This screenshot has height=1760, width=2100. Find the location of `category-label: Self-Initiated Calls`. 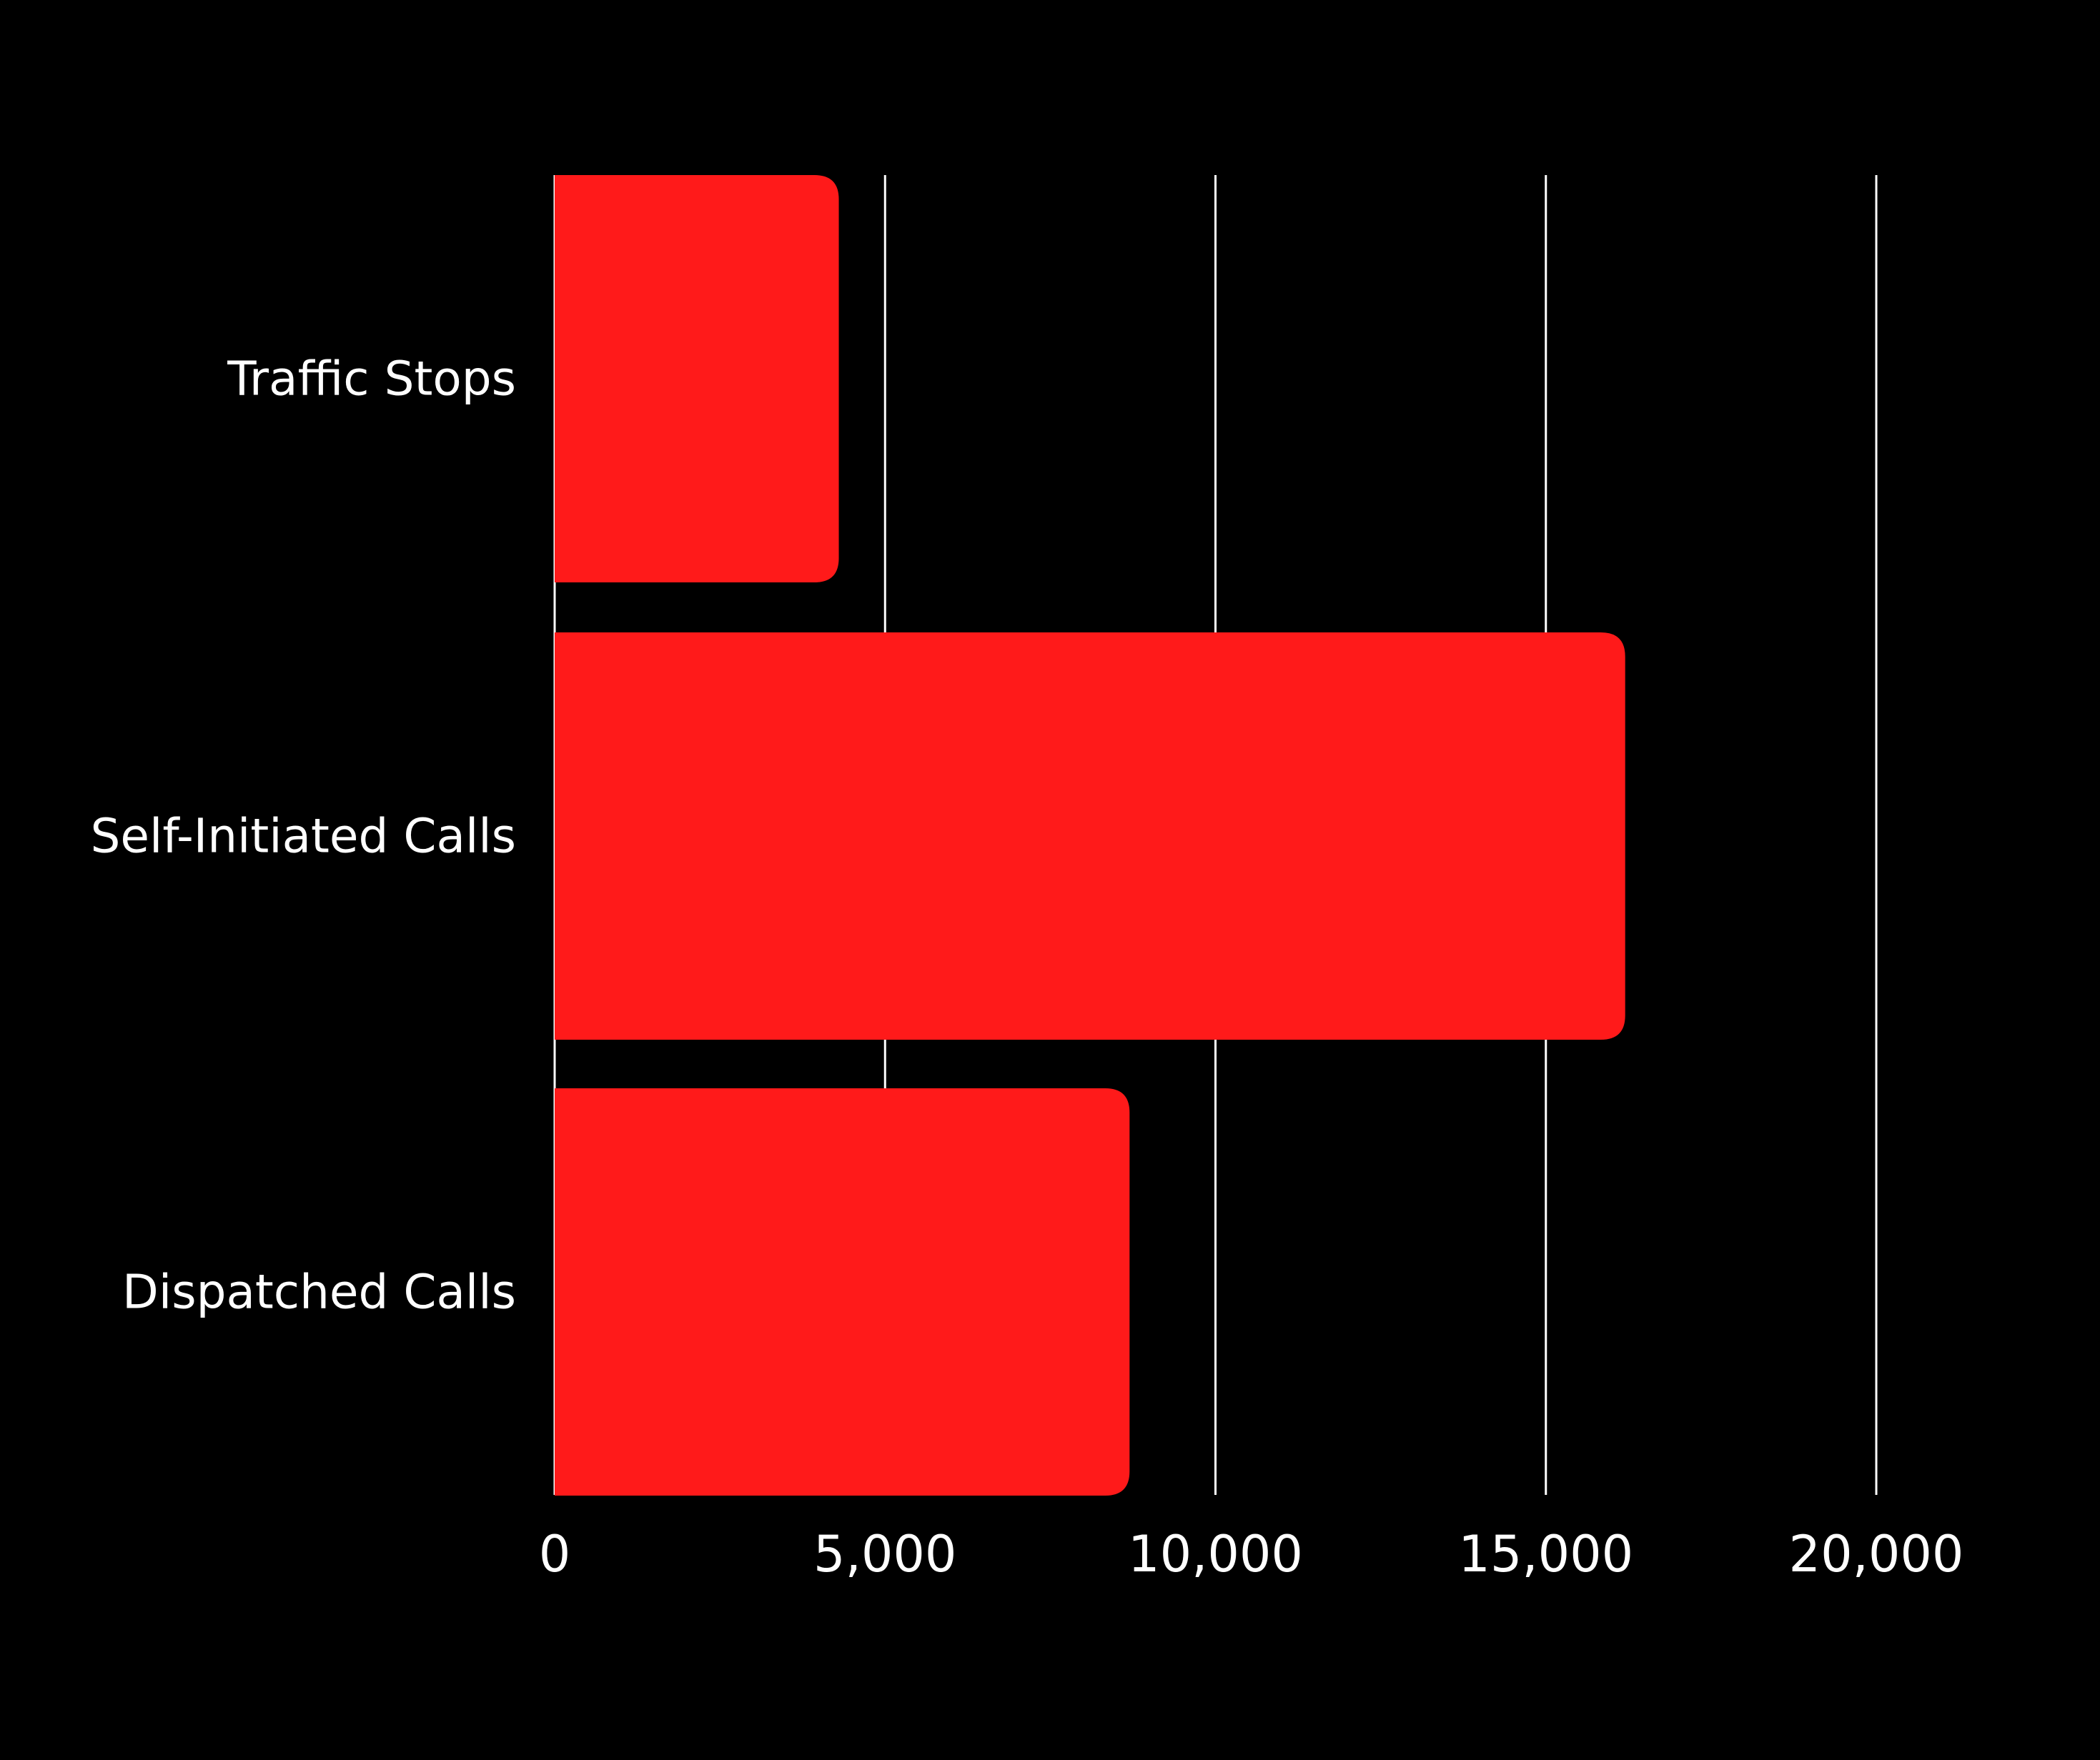

category-label: Self-Initiated Calls is located at coordinates (303, 836).